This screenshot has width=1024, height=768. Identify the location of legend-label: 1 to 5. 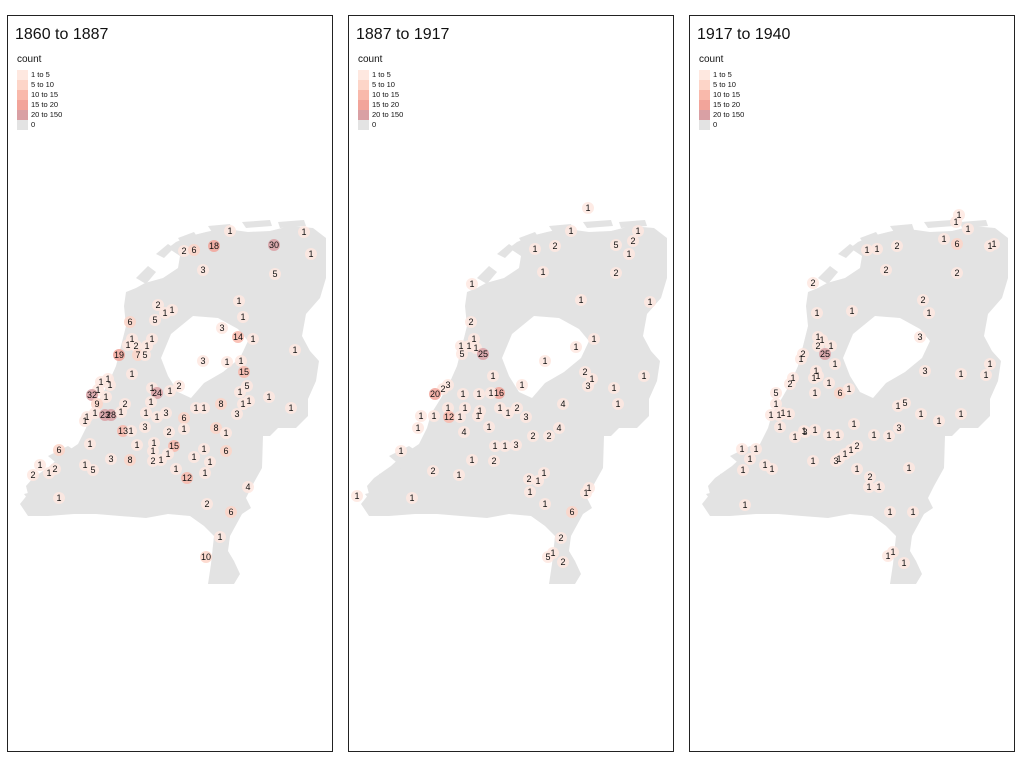
(381, 74).